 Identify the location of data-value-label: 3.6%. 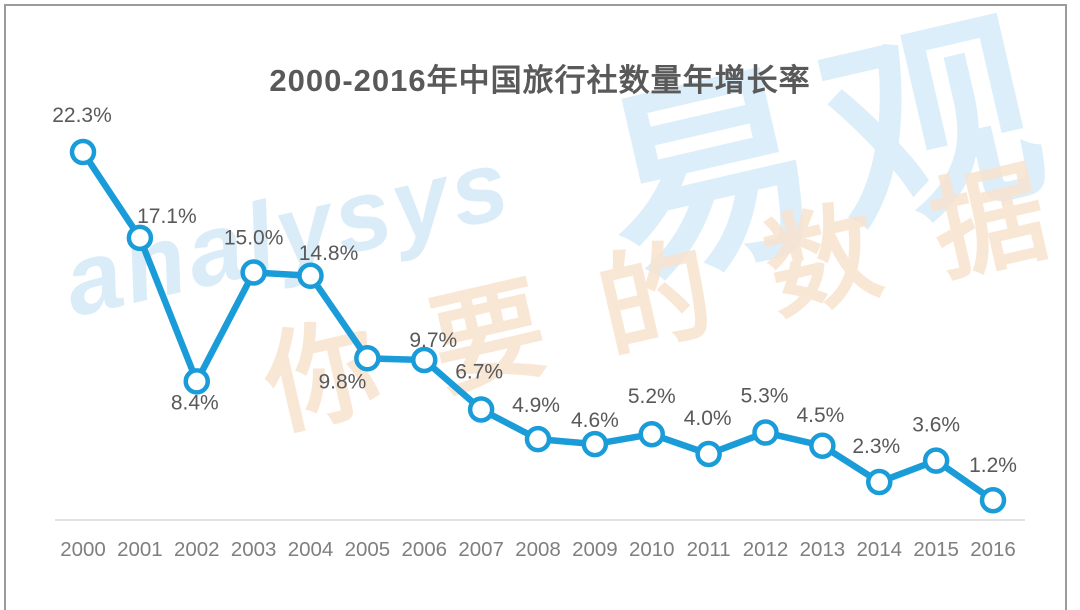
(936, 425).